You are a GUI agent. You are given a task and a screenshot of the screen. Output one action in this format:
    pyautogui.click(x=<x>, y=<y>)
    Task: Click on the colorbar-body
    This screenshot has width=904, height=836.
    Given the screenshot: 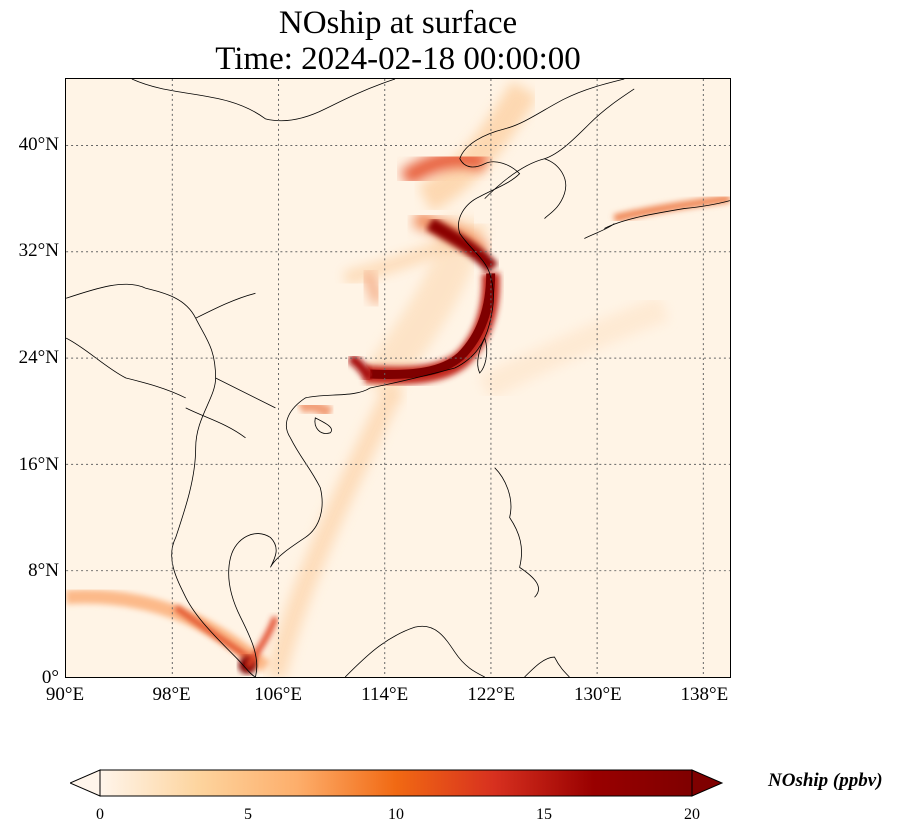 What is the action you would take?
    pyautogui.click(x=396, y=783)
    